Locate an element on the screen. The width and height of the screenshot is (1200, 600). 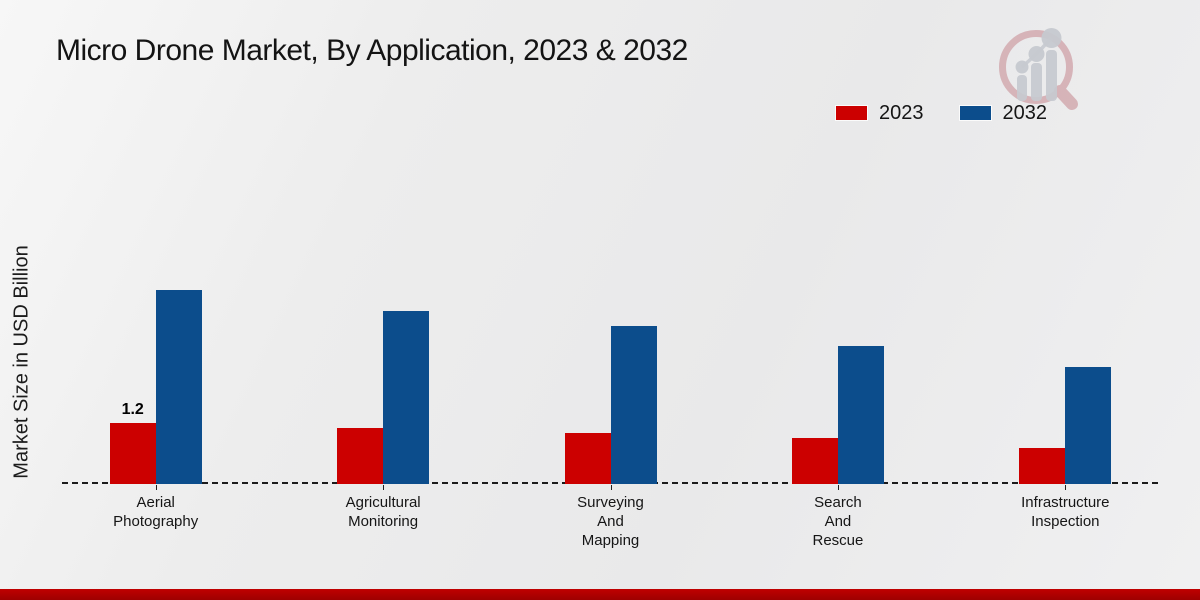
brand-logo-magnifier-icon is located at coordinates (1038, 69).